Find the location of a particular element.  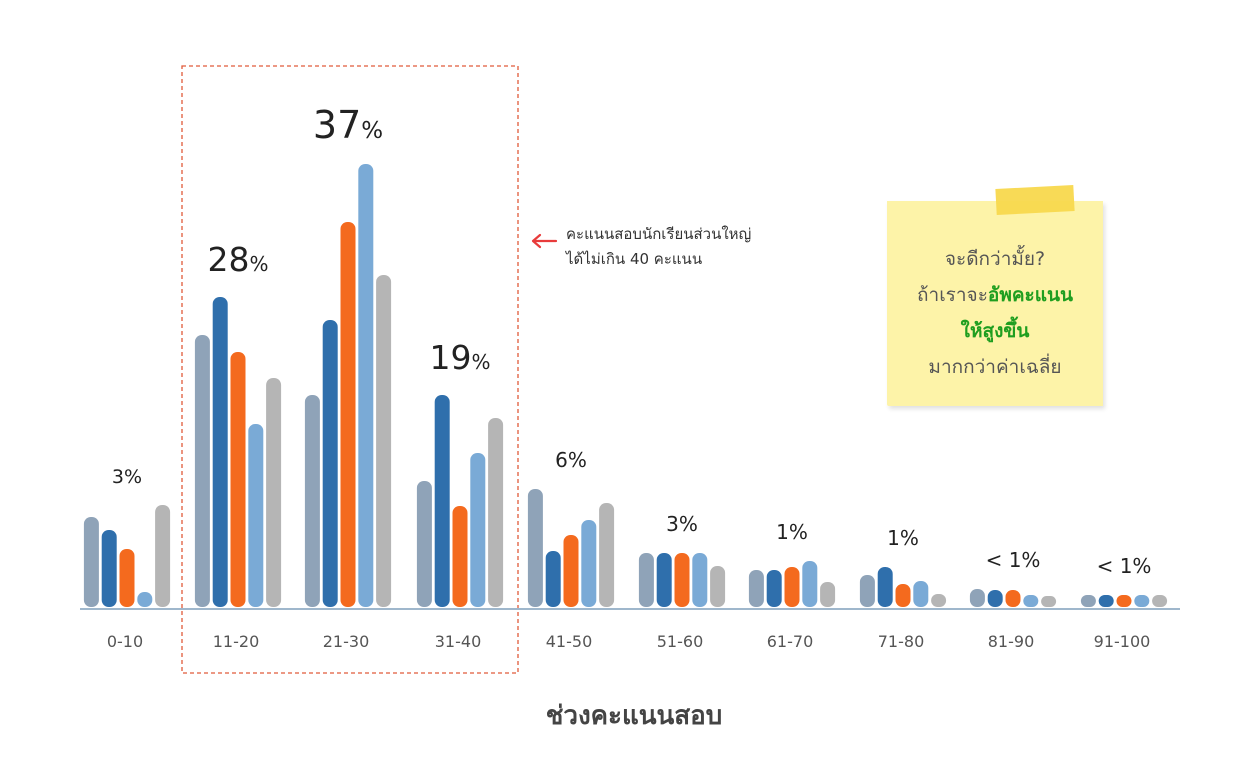

bar-0-10-s3 is located at coordinates (127, 578).